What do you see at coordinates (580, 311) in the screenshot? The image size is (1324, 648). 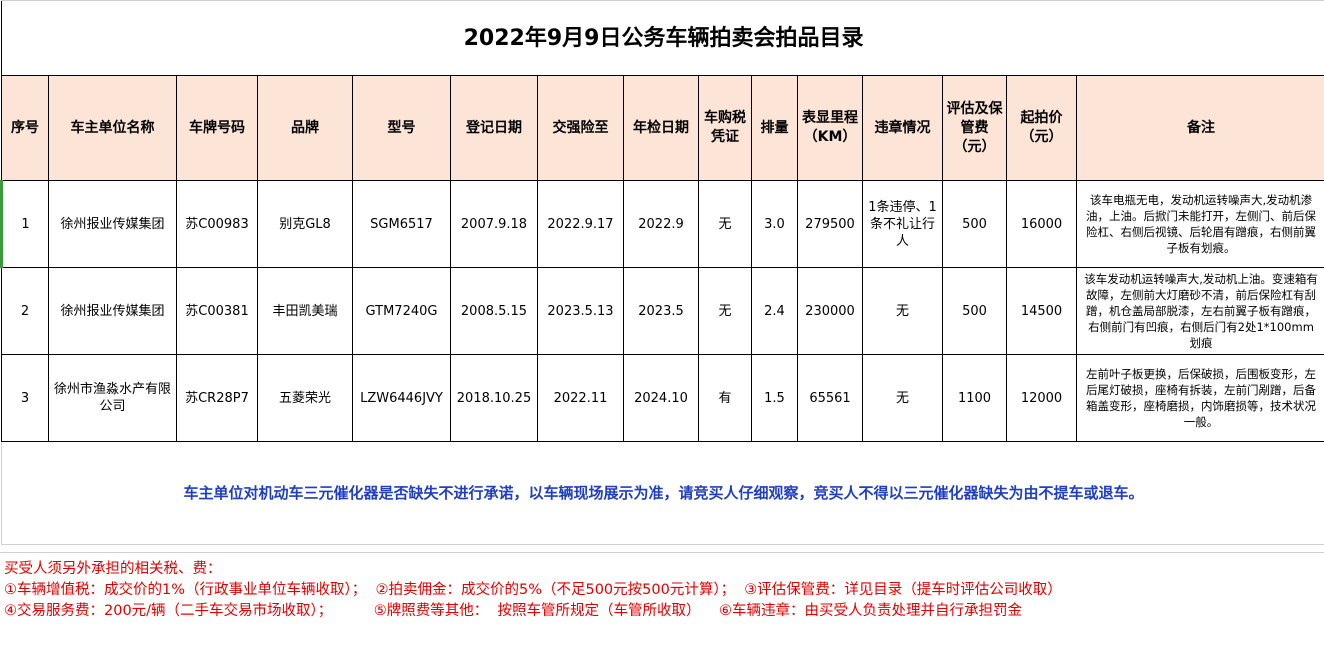 I see `cell-insurance: 2023.5.13` at bounding box center [580, 311].